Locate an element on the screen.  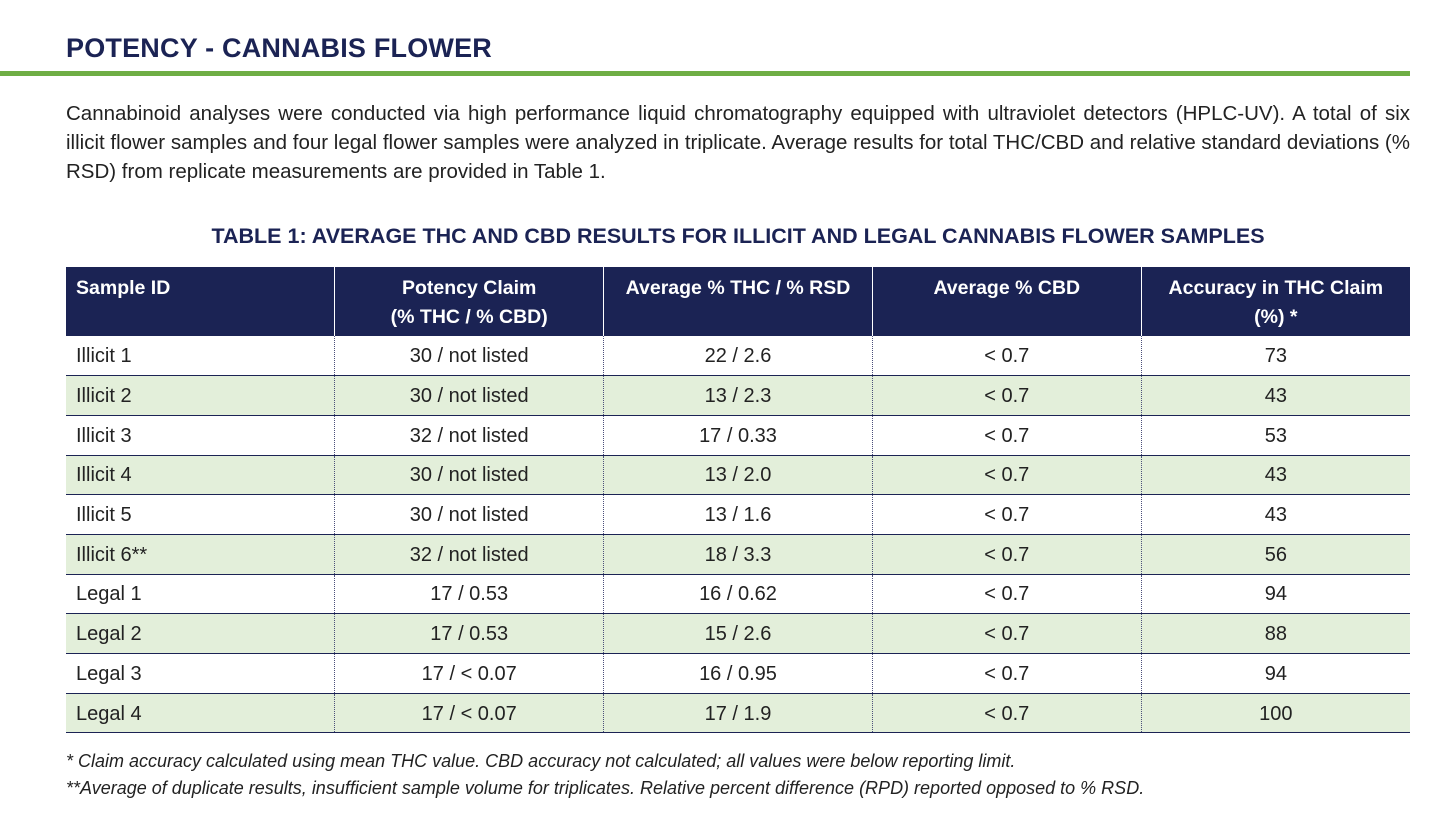
cell-average-thc-rsd: 13 / 1.6 is located at coordinates (738, 514).